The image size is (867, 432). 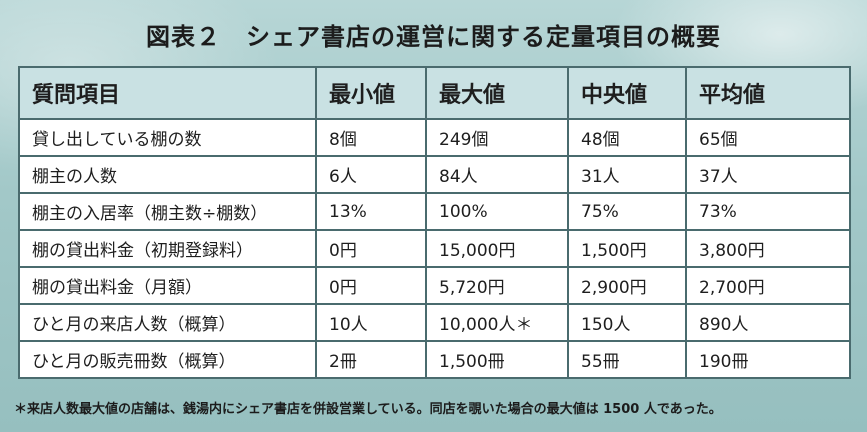 What do you see at coordinates (497, 285) in the screenshot?
I see `cell-max: 5,720円` at bounding box center [497, 285].